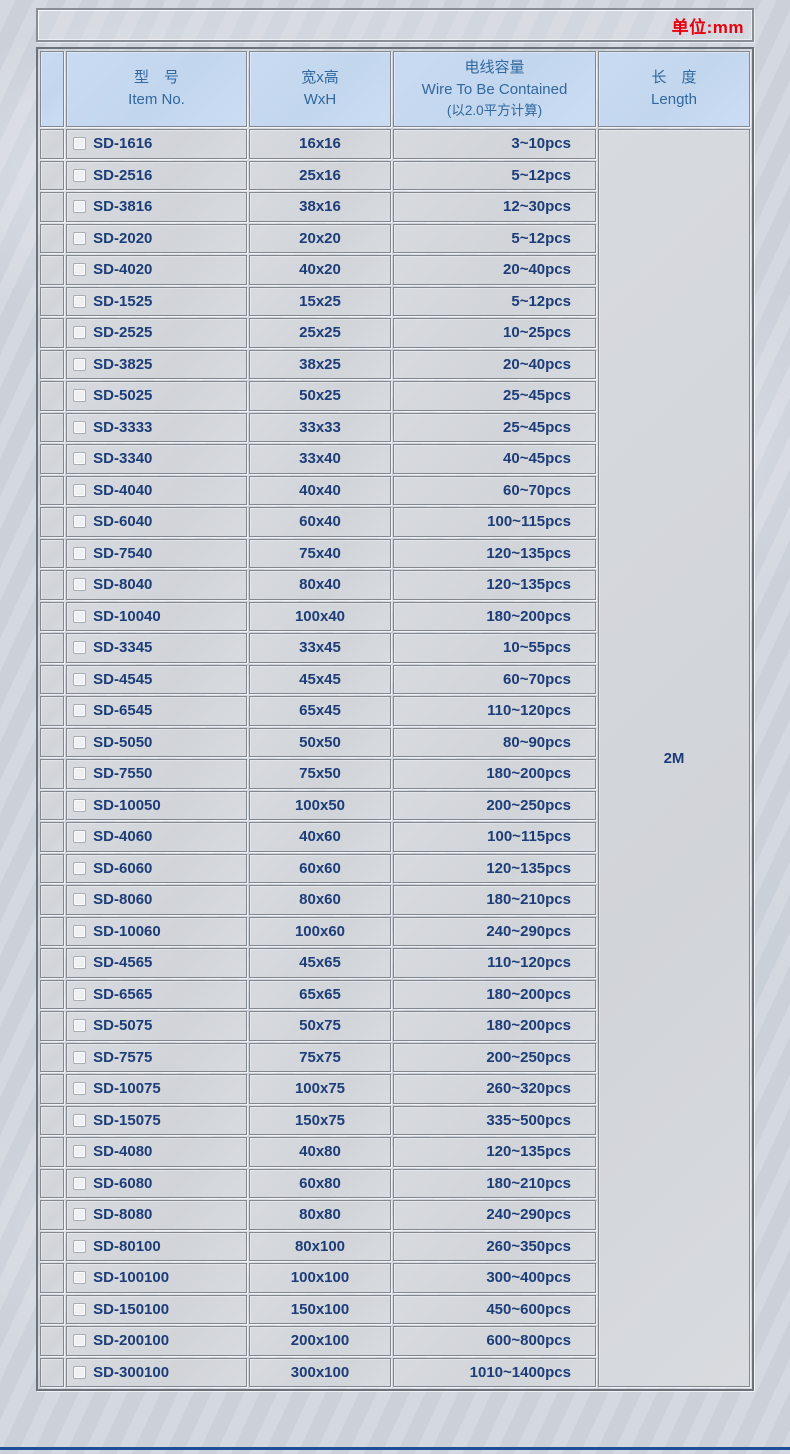 The width and height of the screenshot is (790, 1454). I want to click on item-no-label: SD-6060, so click(123, 868).